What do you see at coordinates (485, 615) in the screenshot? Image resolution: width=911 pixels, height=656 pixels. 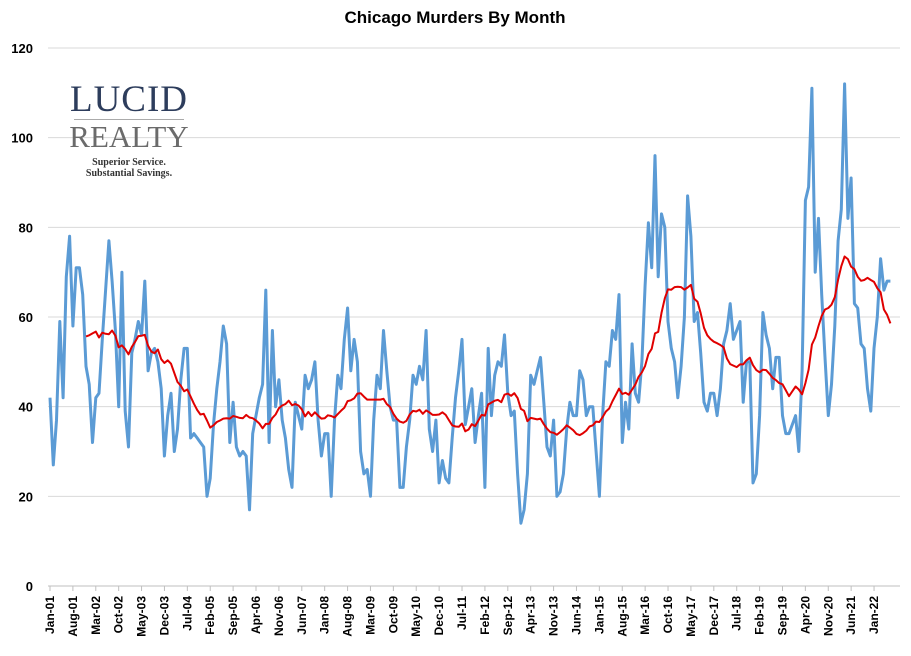 I see `x-tick-label: Feb-12` at bounding box center [485, 615].